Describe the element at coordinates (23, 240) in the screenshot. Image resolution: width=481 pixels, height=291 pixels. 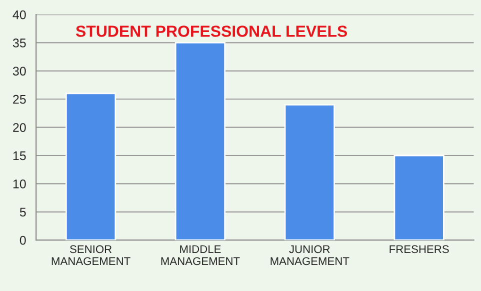
I see `y-tick-label: 0` at that location.